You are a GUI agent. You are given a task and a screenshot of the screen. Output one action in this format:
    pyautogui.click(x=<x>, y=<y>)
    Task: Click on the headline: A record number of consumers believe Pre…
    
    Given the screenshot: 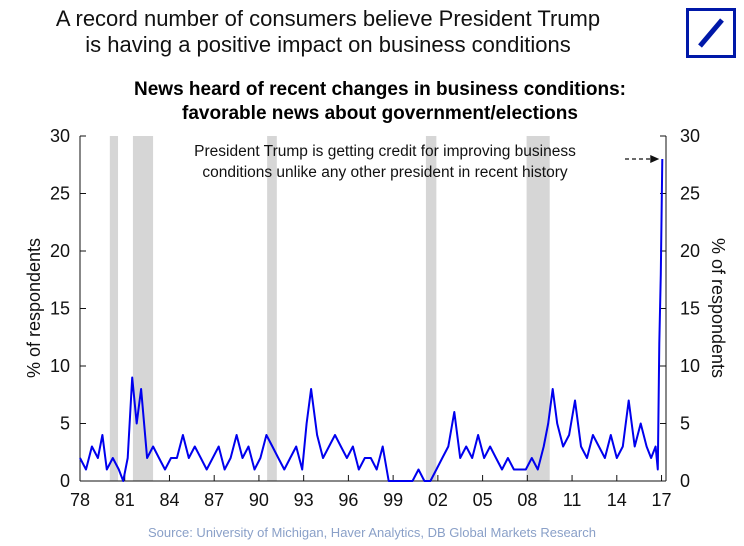 What is the action you would take?
    pyautogui.click(x=328, y=32)
    